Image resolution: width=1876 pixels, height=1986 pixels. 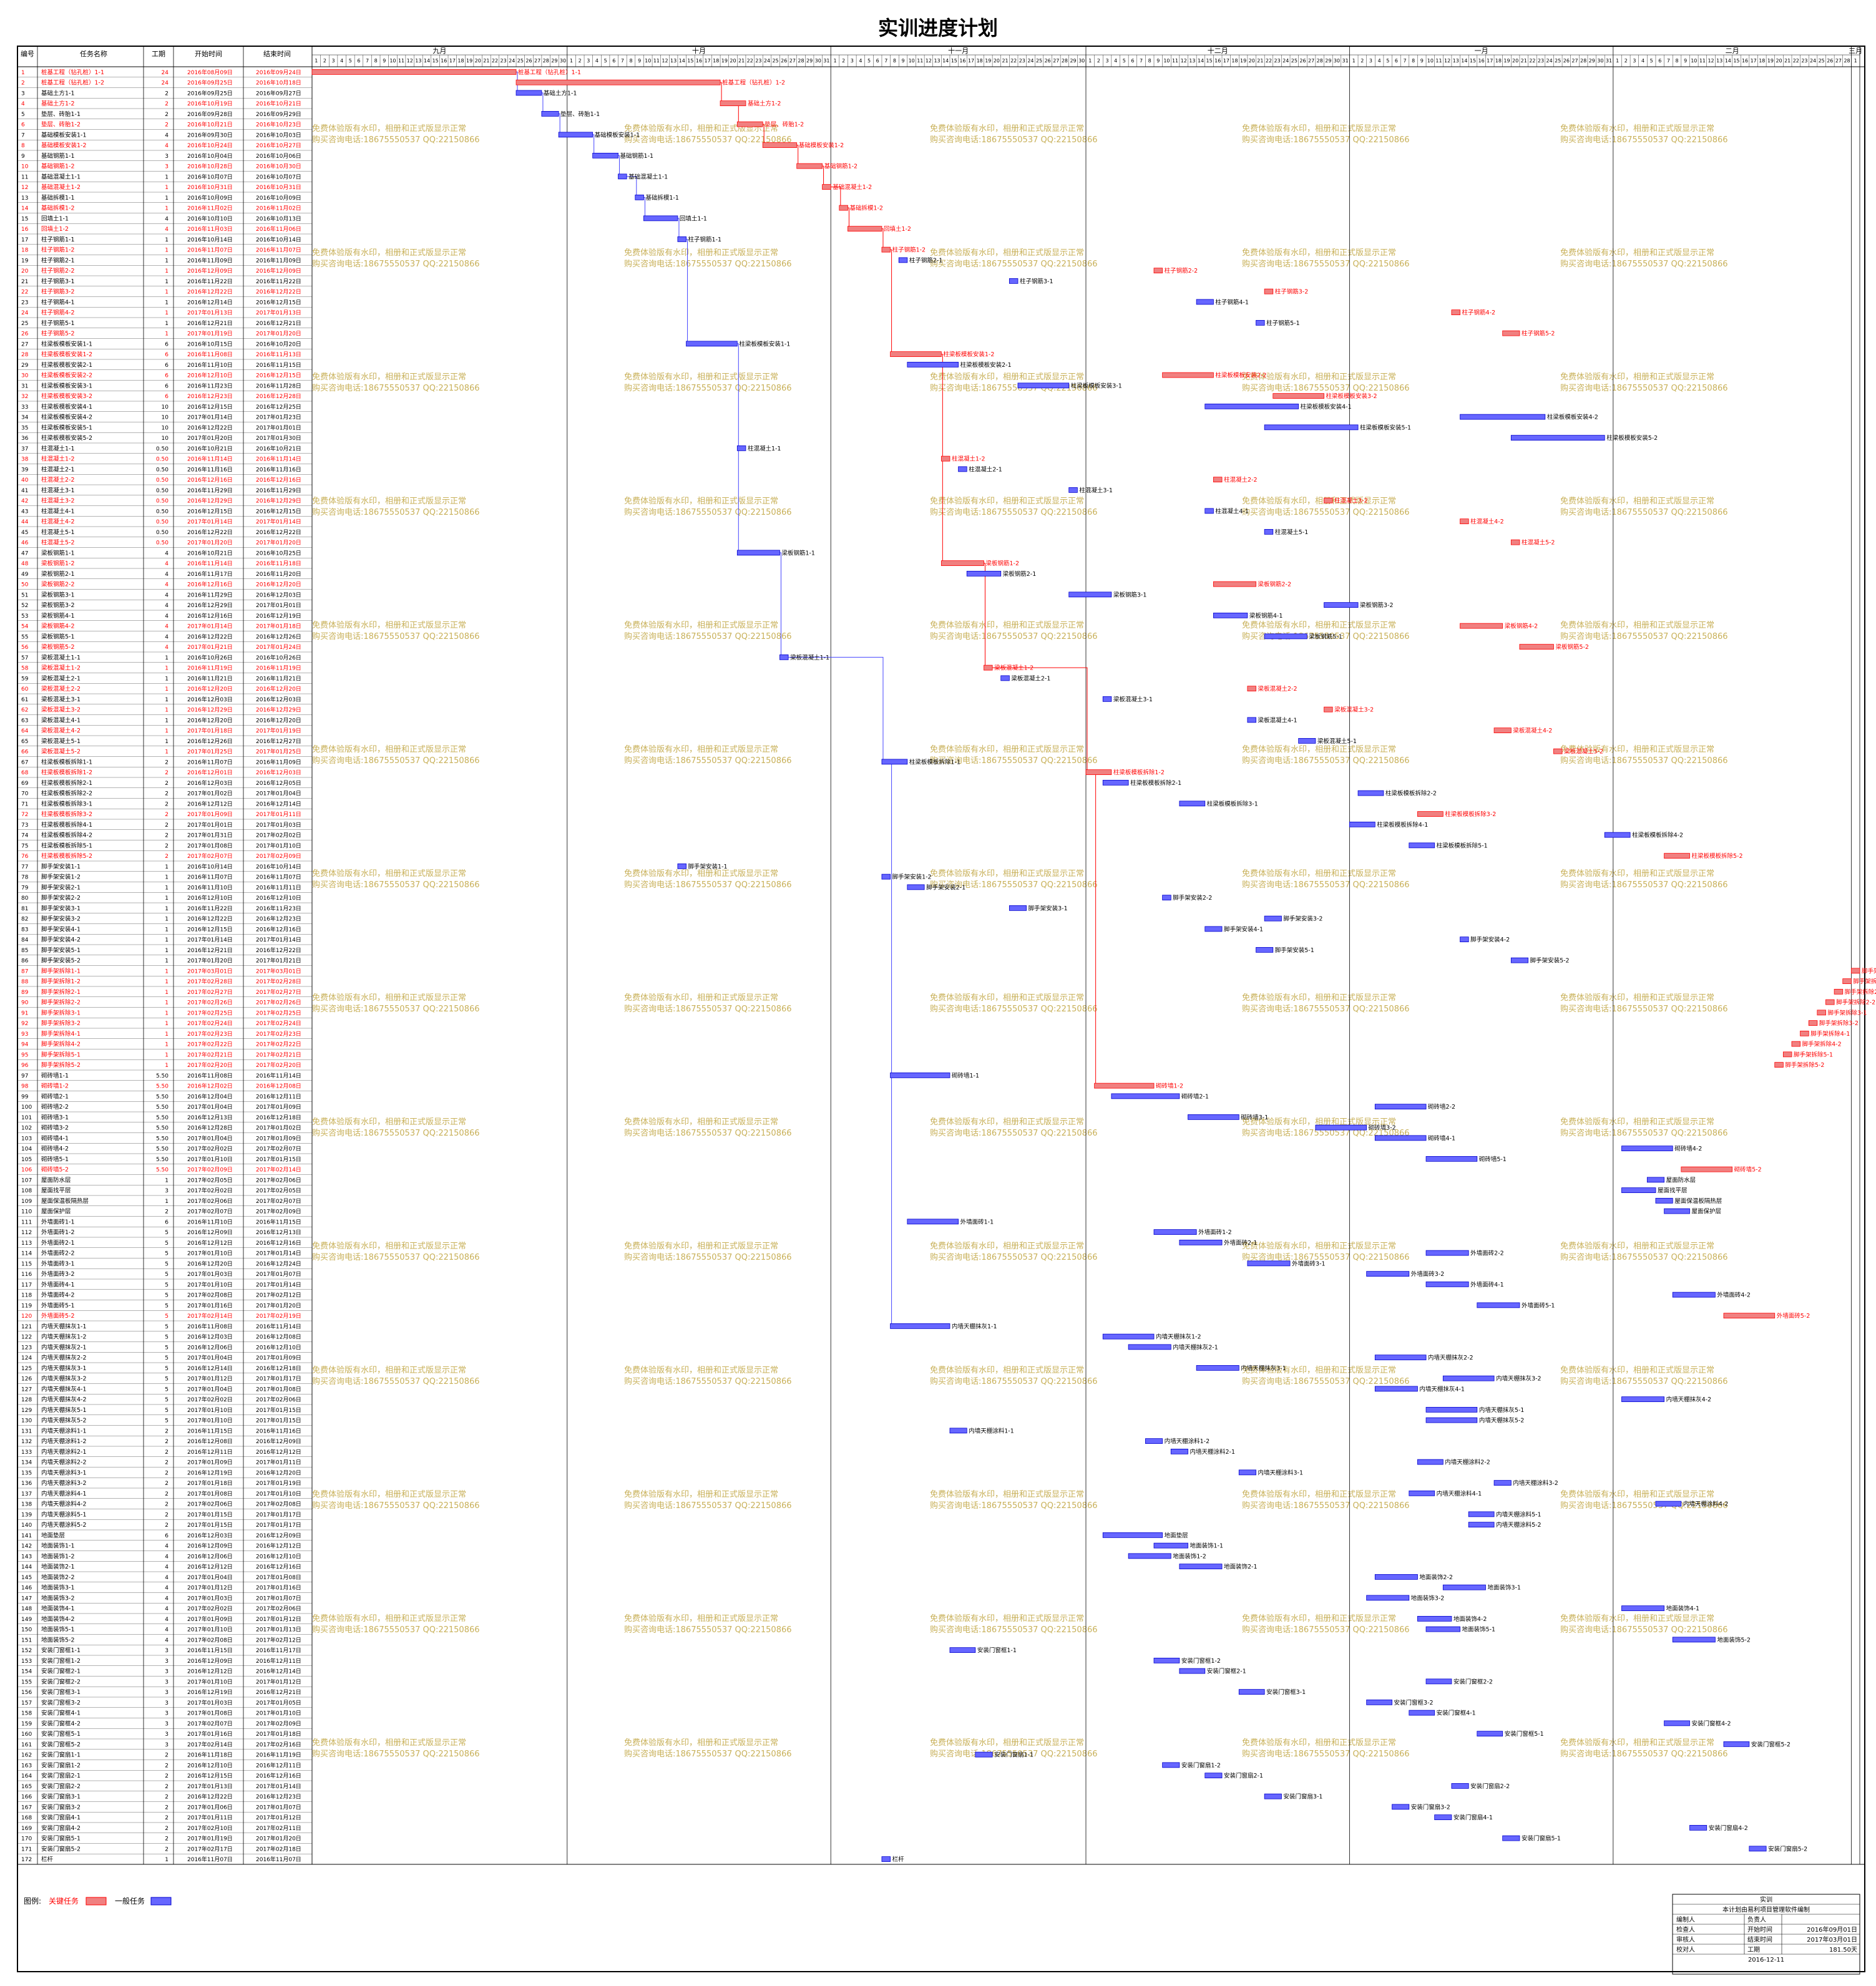 I want to click on cell-id: 93, so click(x=24, y=1035).